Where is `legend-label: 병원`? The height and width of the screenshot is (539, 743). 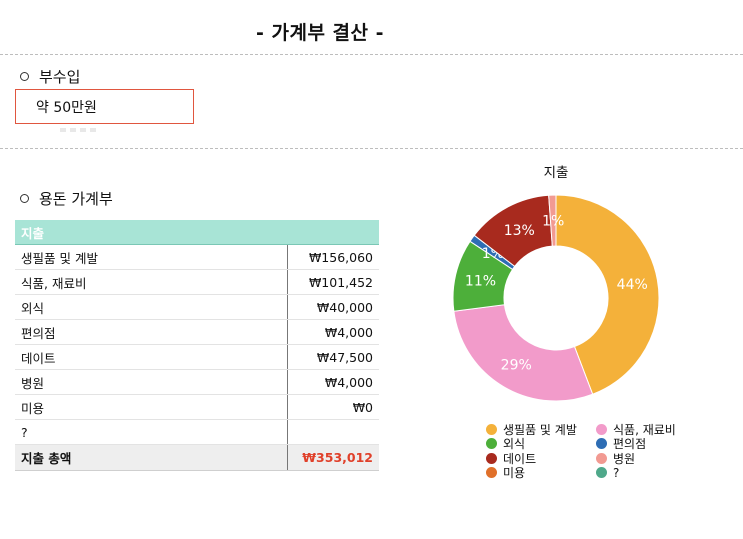 legend-label: 병원 is located at coordinates (624, 458).